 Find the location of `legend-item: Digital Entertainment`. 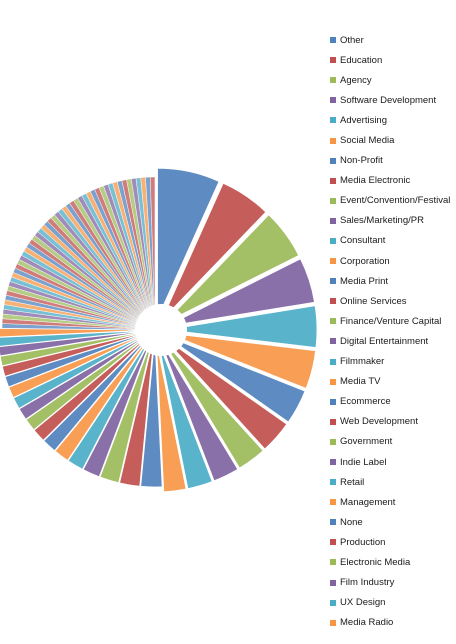

legend-item: Digital Entertainment is located at coordinates (393, 341).